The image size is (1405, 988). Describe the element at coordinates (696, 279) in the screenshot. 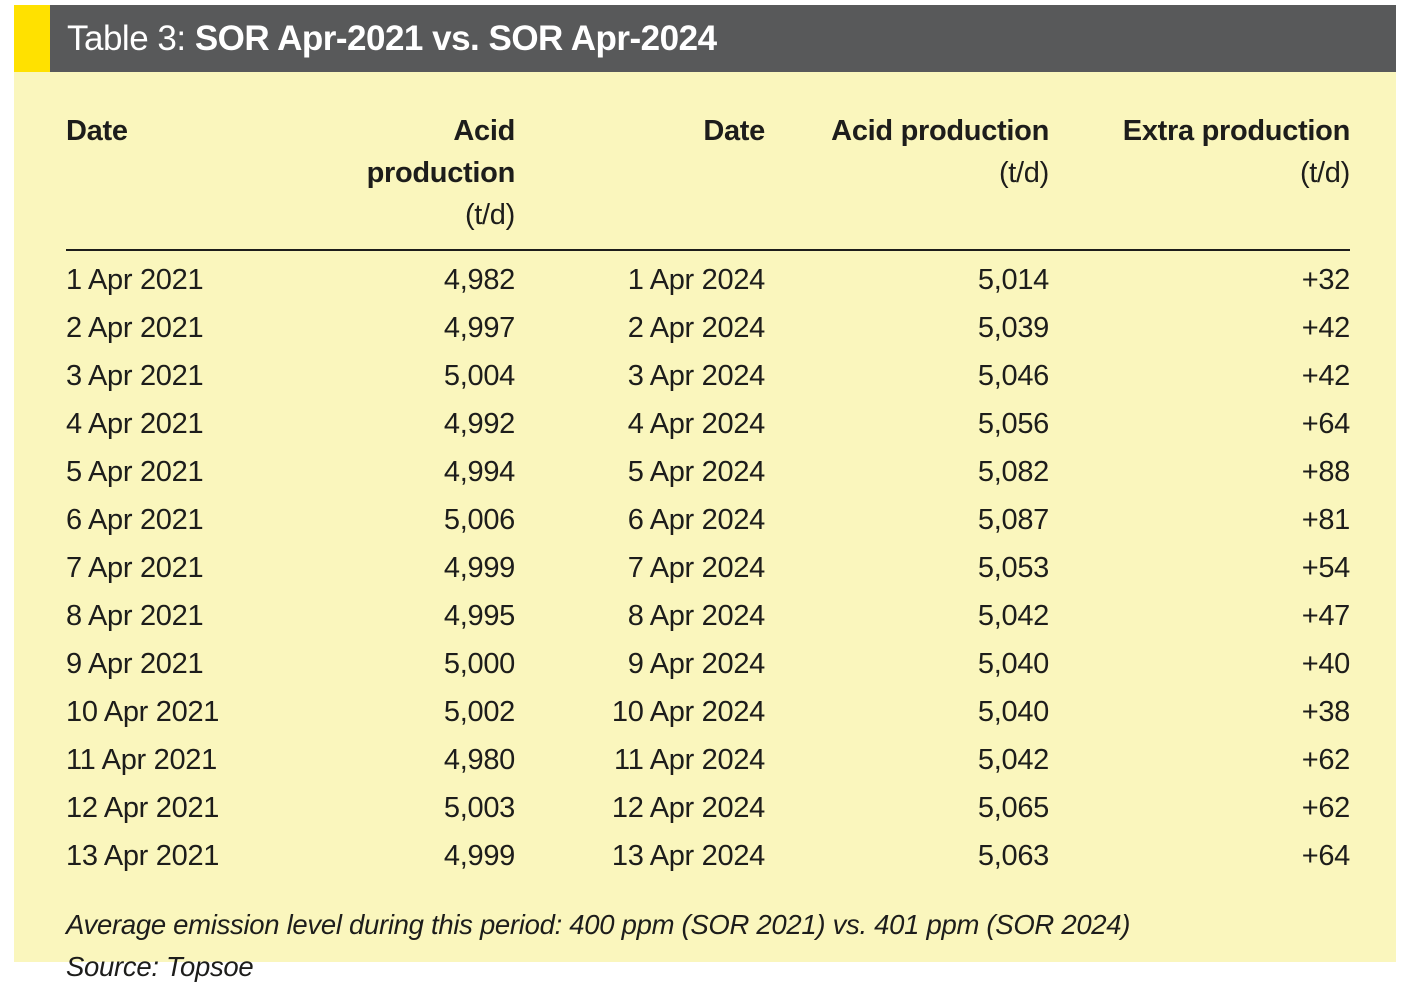

I see `date-2024-cell: 1 Apr 2024` at that location.